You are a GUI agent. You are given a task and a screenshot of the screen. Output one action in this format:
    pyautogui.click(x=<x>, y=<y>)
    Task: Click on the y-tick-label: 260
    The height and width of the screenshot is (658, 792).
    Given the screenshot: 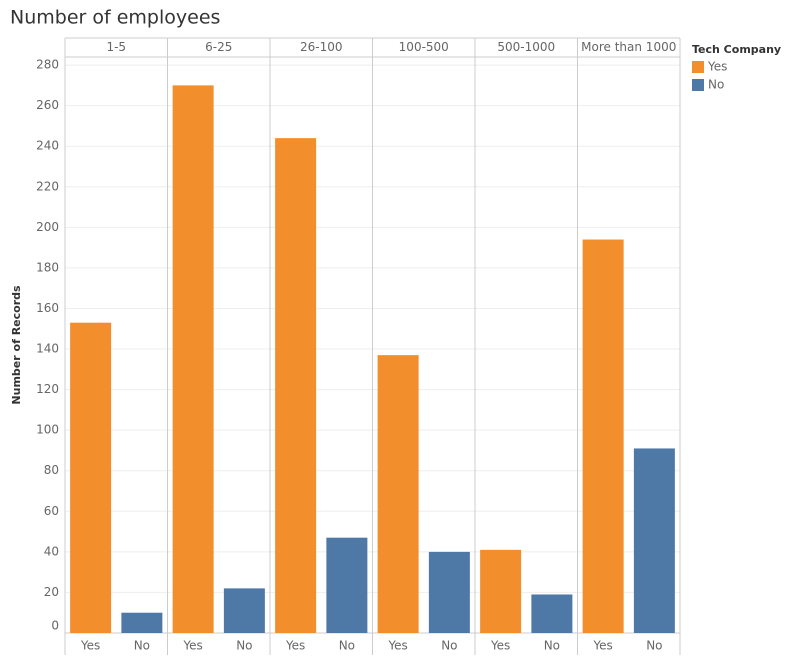 What is the action you would take?
    pyautogui.click(x=47, y=105)
    